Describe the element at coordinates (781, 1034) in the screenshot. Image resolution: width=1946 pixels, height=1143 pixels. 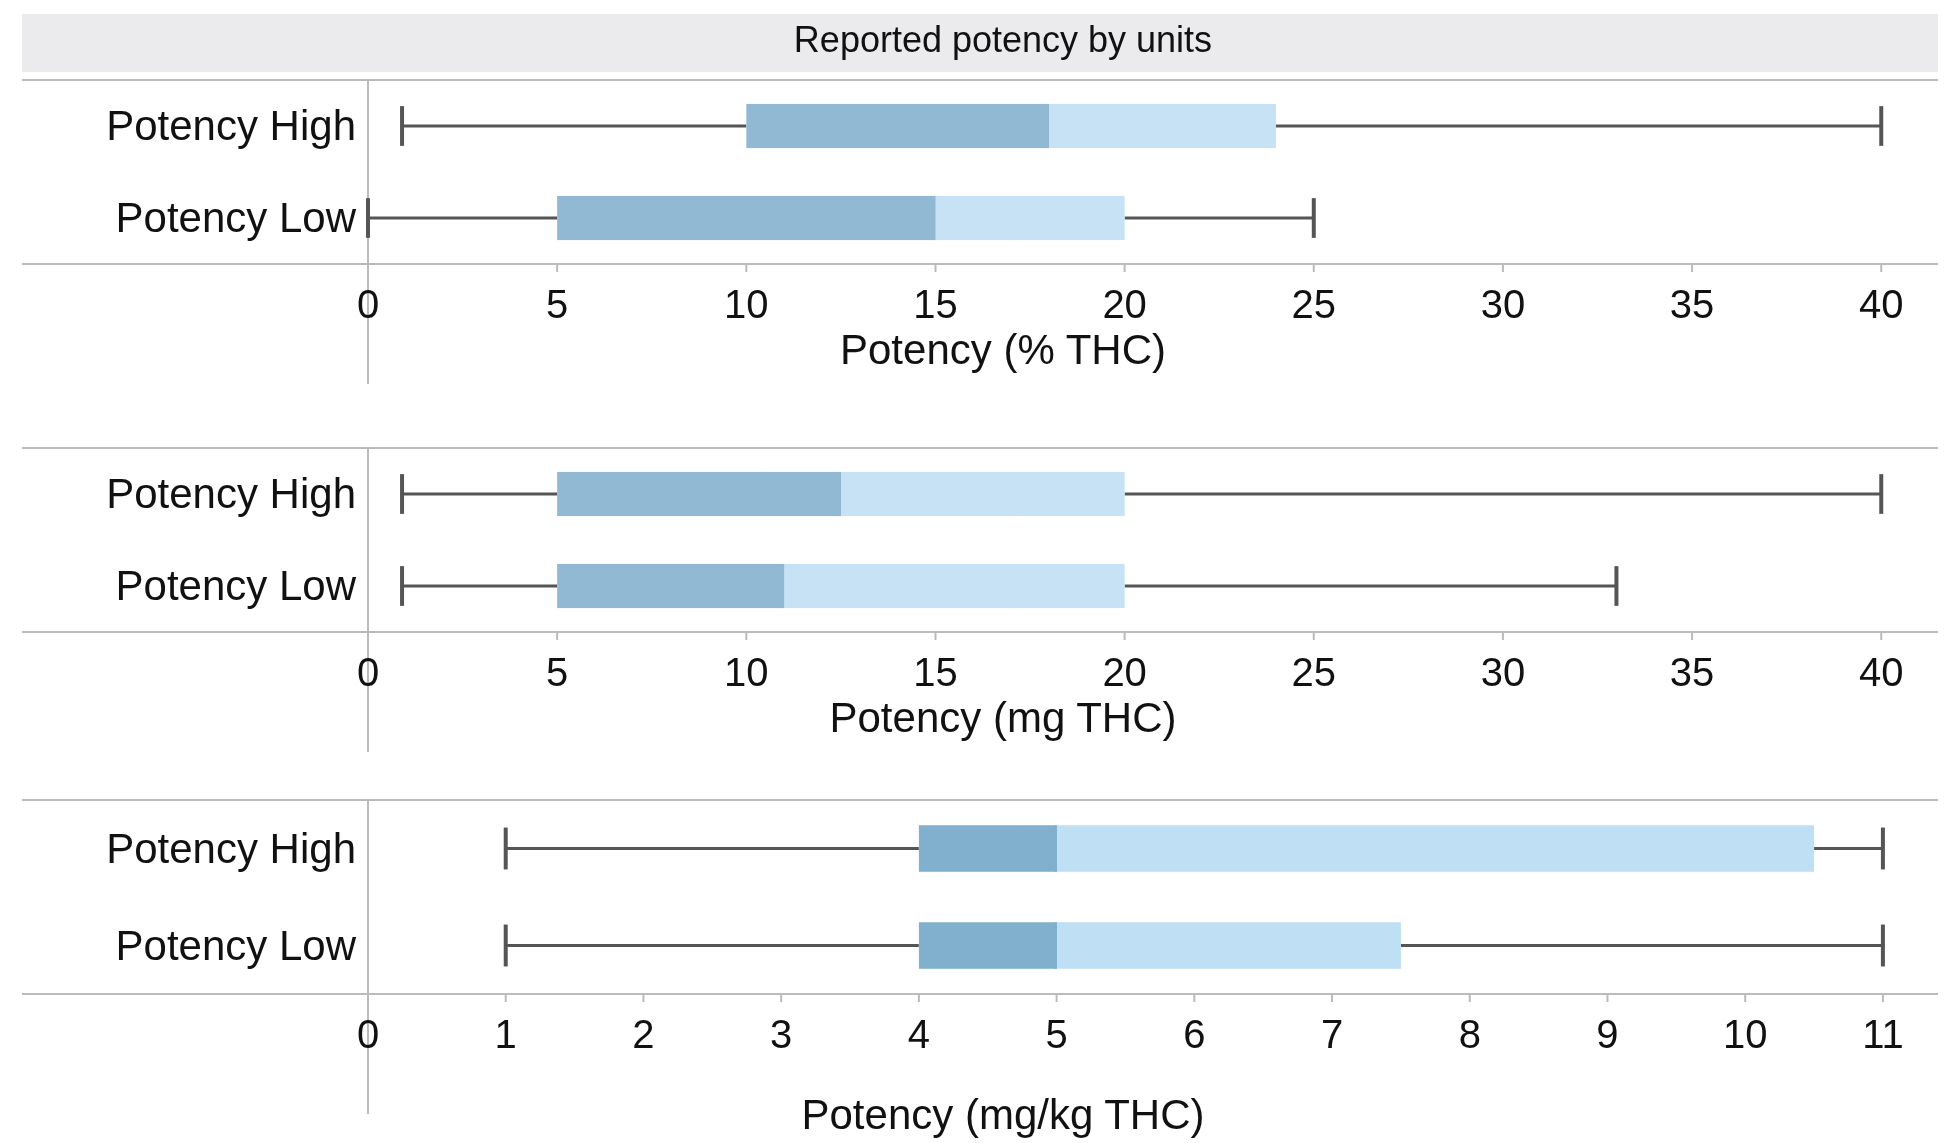
I see `x-tick-label: 3` at that location.